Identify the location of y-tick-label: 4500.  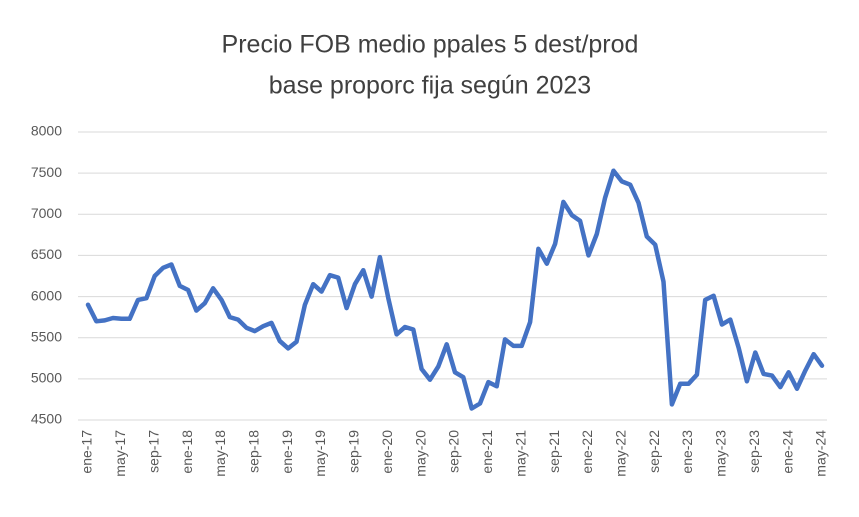
(46, 419).